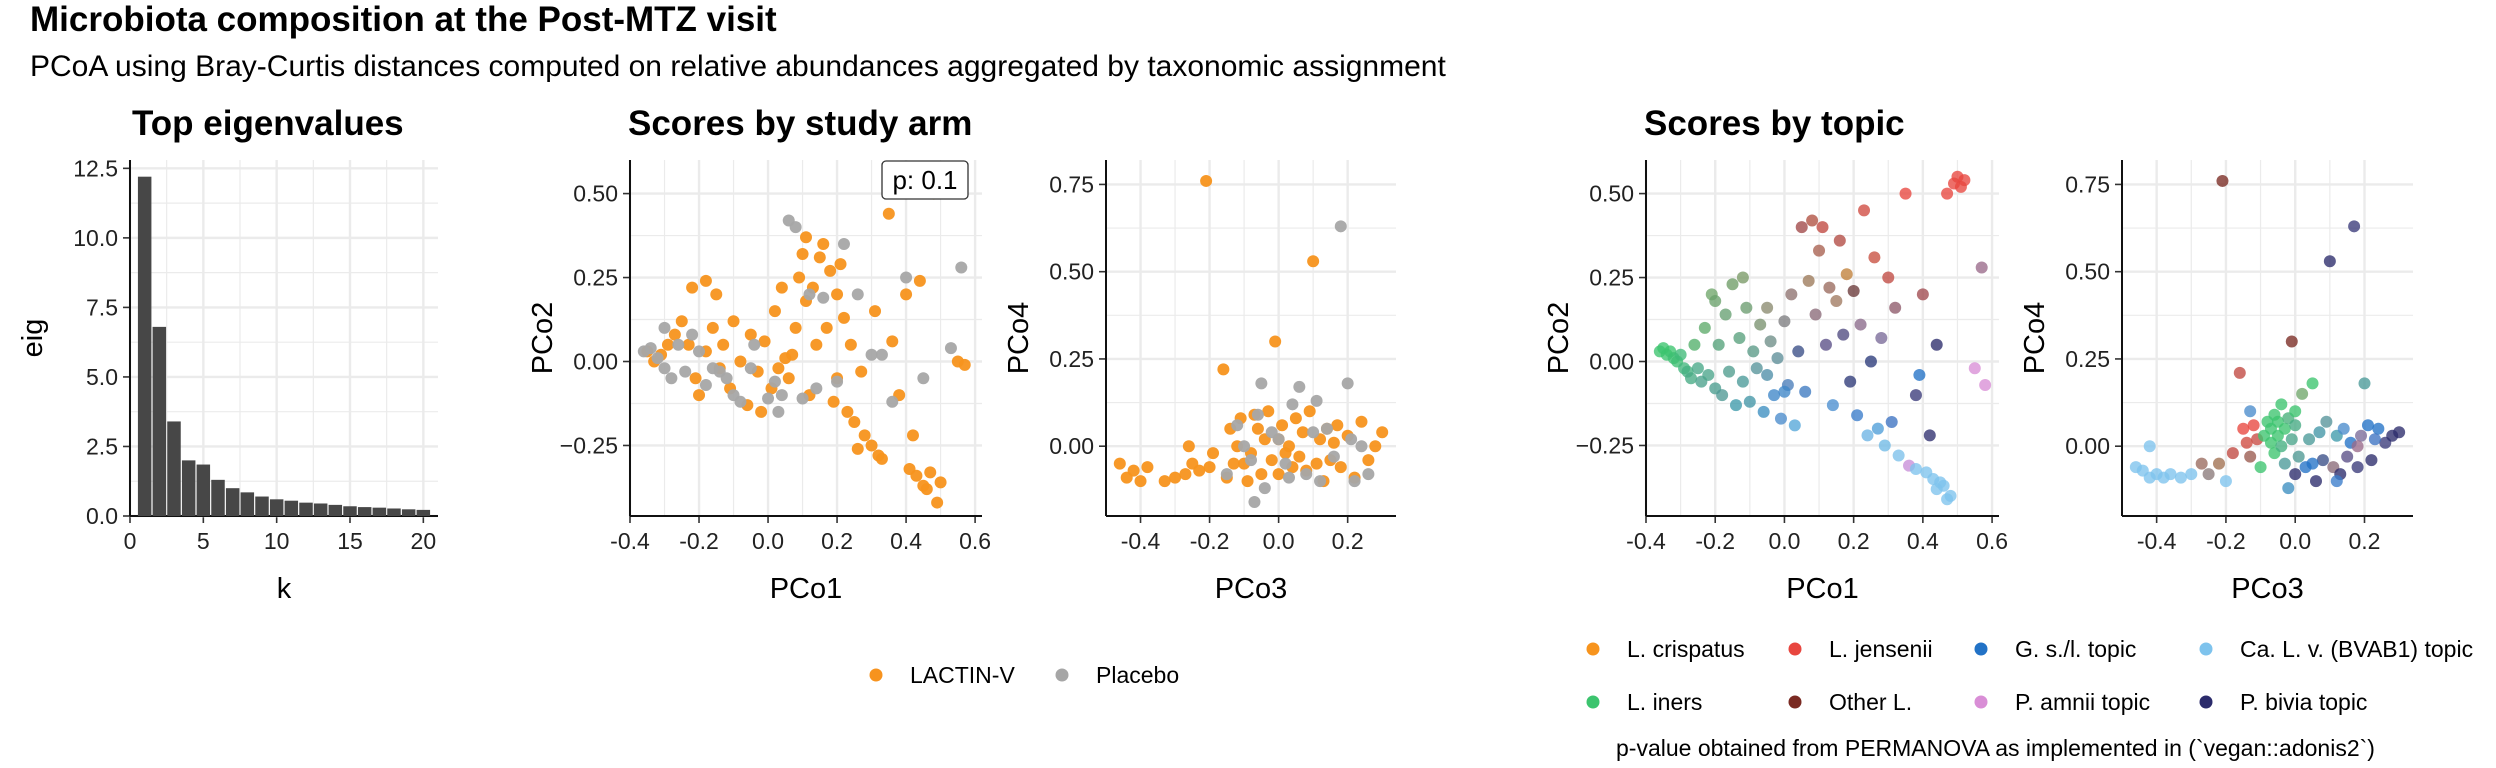 This screenshot has width=2496, height=768. What do you see at coordinates (2087, 446) in the screenshot?
I see `y-tick-label: 0.00` at bounding box center [2087, 446].